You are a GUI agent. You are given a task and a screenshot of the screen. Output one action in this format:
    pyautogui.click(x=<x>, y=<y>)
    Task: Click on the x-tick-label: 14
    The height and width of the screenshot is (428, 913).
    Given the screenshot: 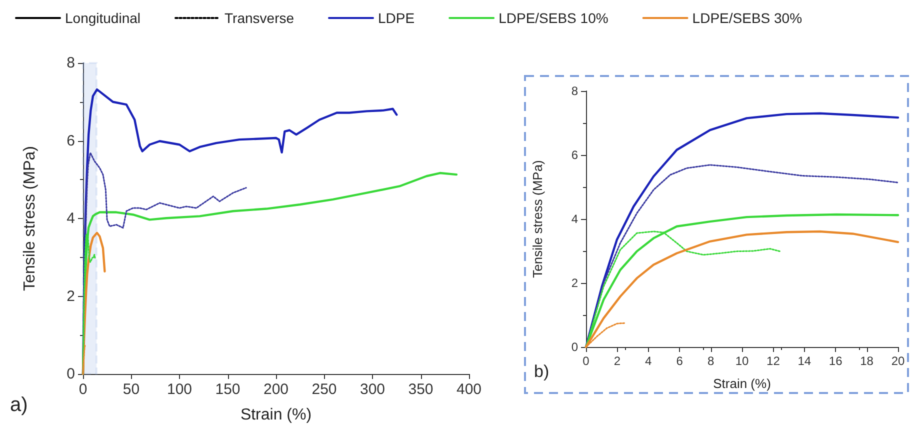 What is the action you would take?
    pyautogui.click(x=805, y=361)
    